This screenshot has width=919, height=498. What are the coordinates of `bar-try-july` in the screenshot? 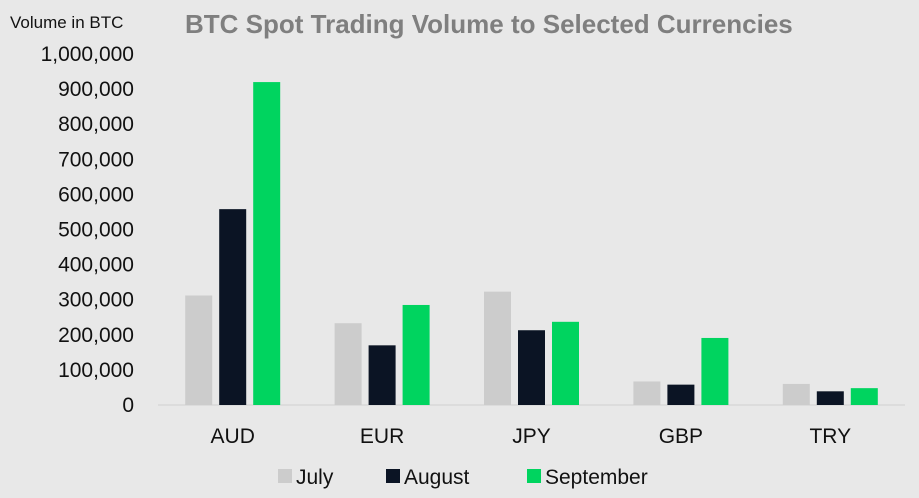 It's located at (796, 394).